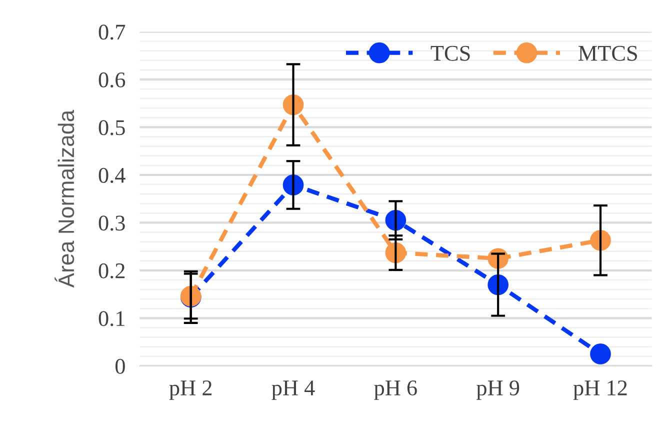  I want to click on x-tick-label: pH 2, so click(190, 390).